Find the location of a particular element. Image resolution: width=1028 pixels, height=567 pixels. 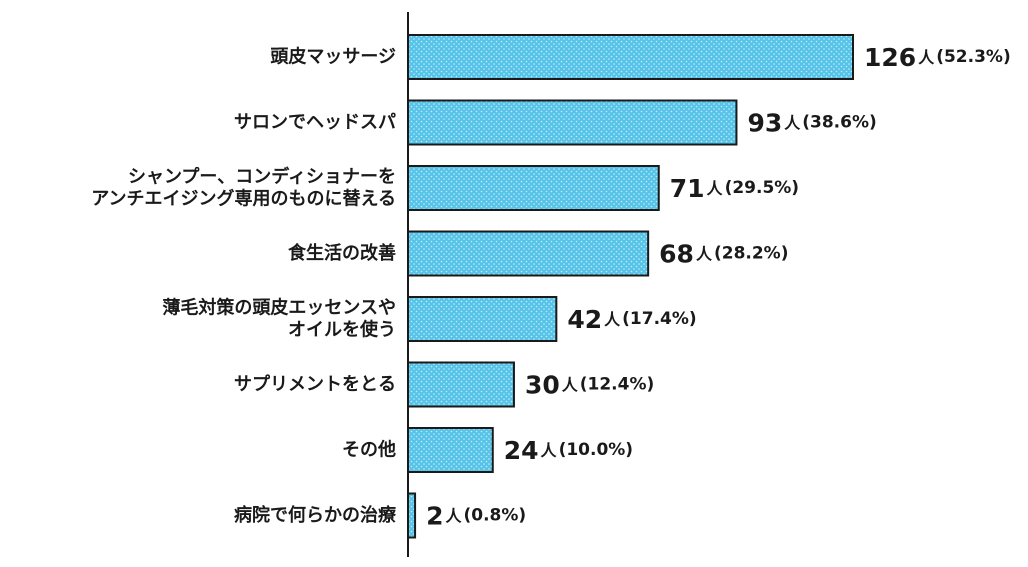

value-percent-2: (29.5%) is located at coordinates (762, 188).